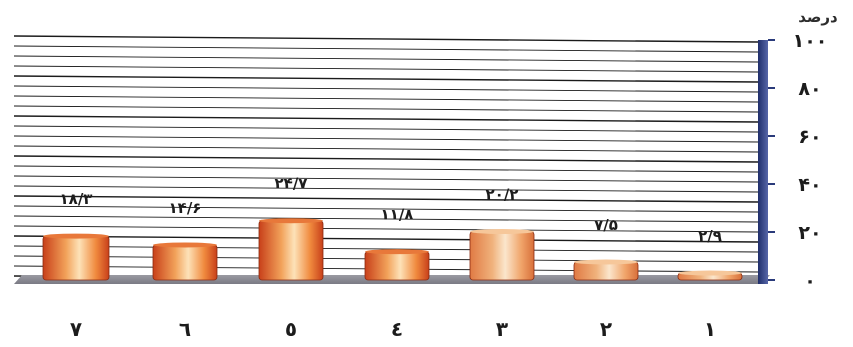 The image size is (853, 347). I want to click on y-axis-label: درصد, so click(818, 17).